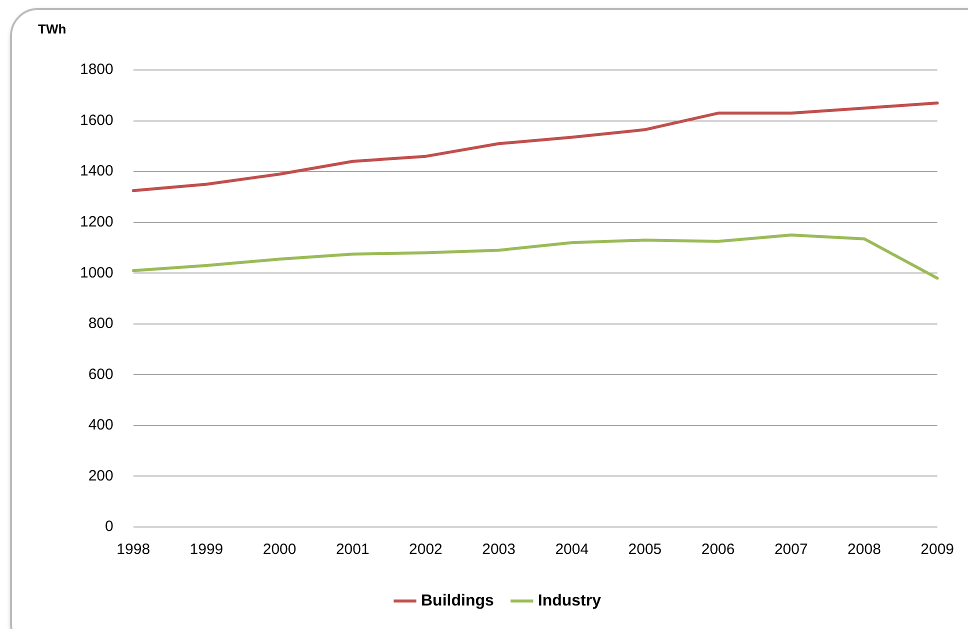 This screenshot has width=968, height=629. I want to click on x-tick-label: 2003, so click(499, 549).